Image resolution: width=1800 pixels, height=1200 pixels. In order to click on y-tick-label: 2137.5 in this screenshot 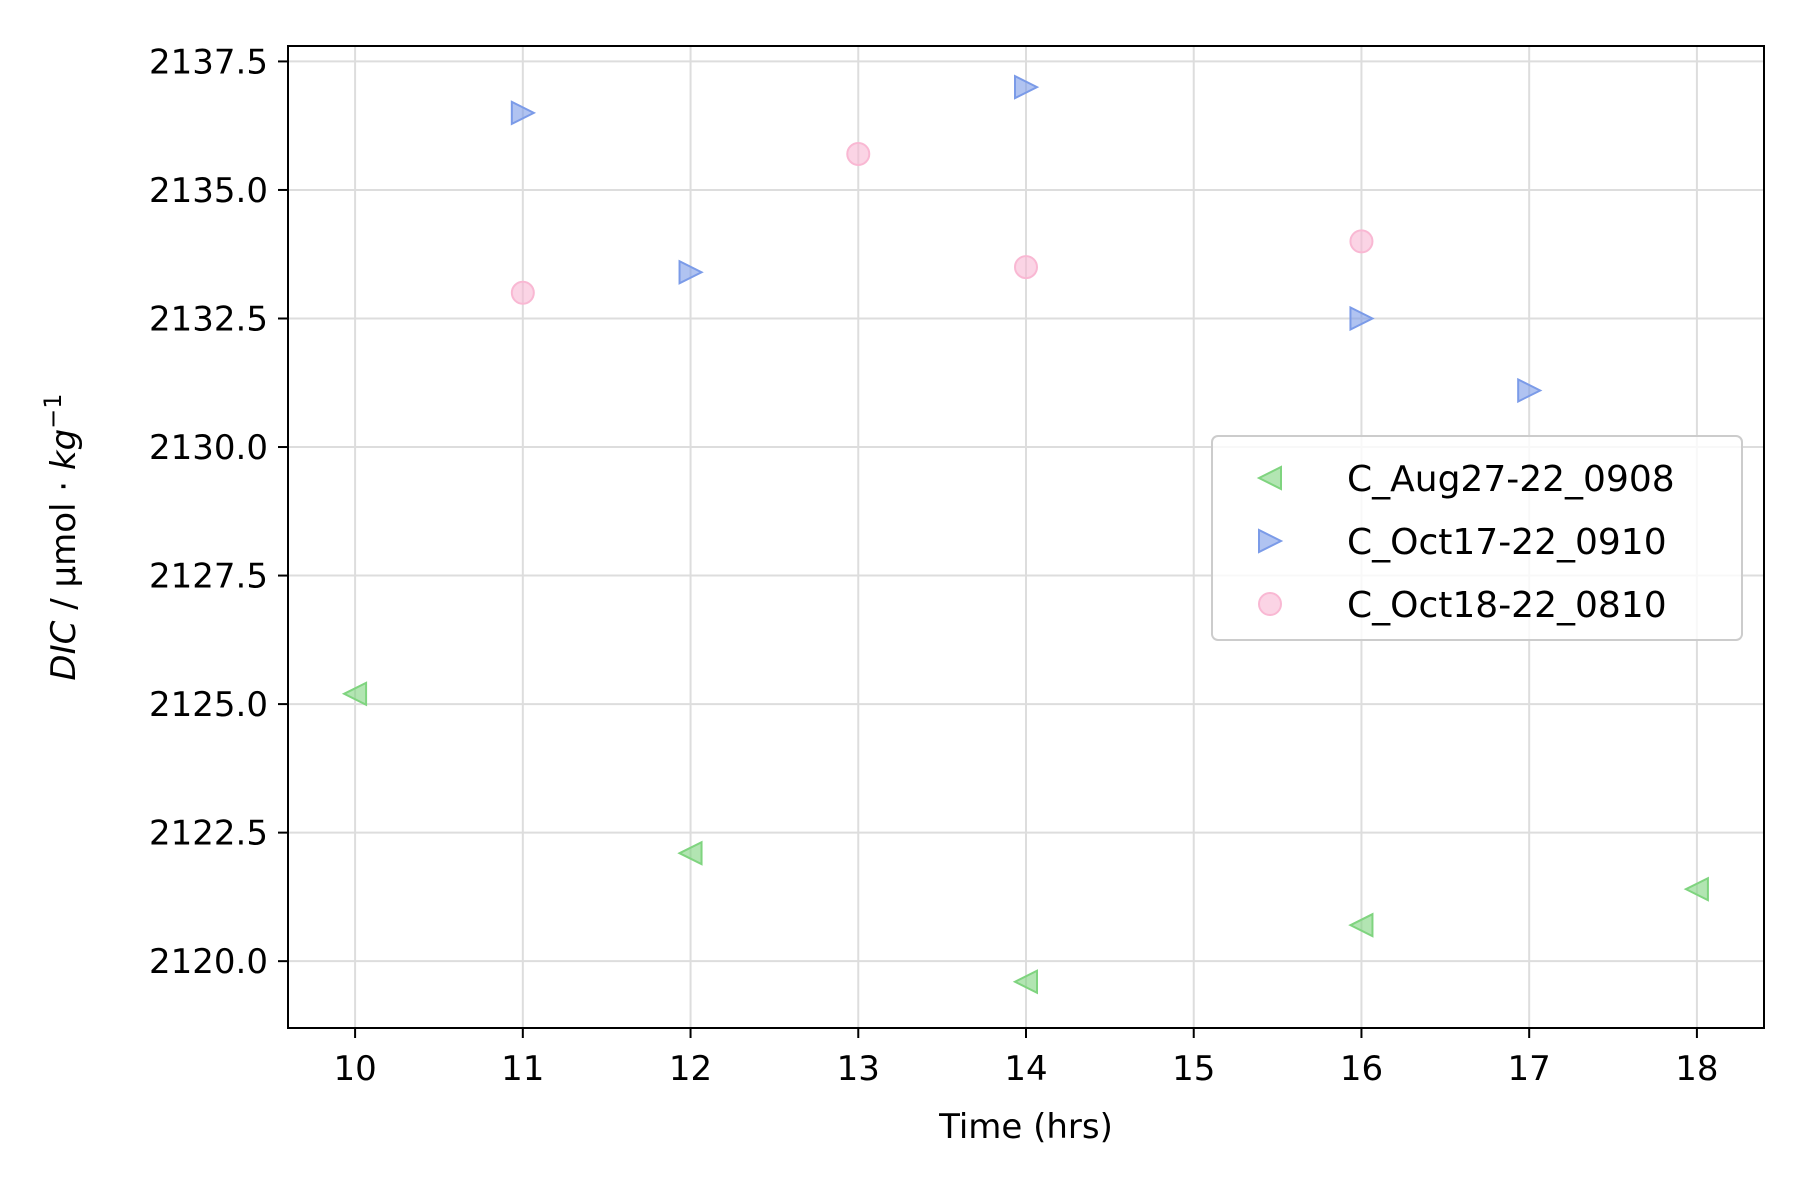, I will do `click(208, 62)`.